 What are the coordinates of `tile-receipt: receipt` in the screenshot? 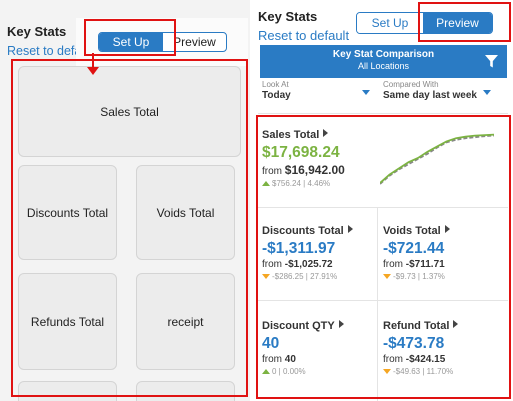 It's located at (185, 321).